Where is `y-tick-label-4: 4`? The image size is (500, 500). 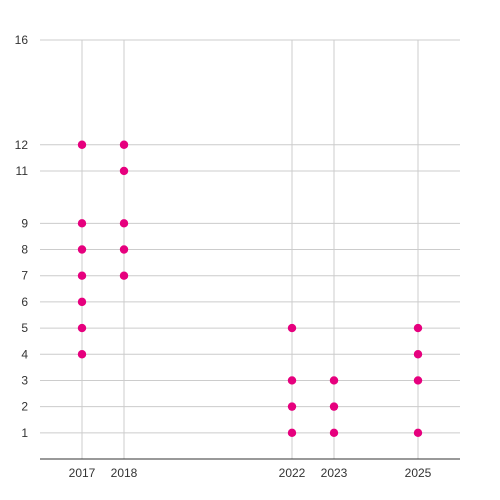
y-tick-label-4: 4 is located at coordinates (24, 354).